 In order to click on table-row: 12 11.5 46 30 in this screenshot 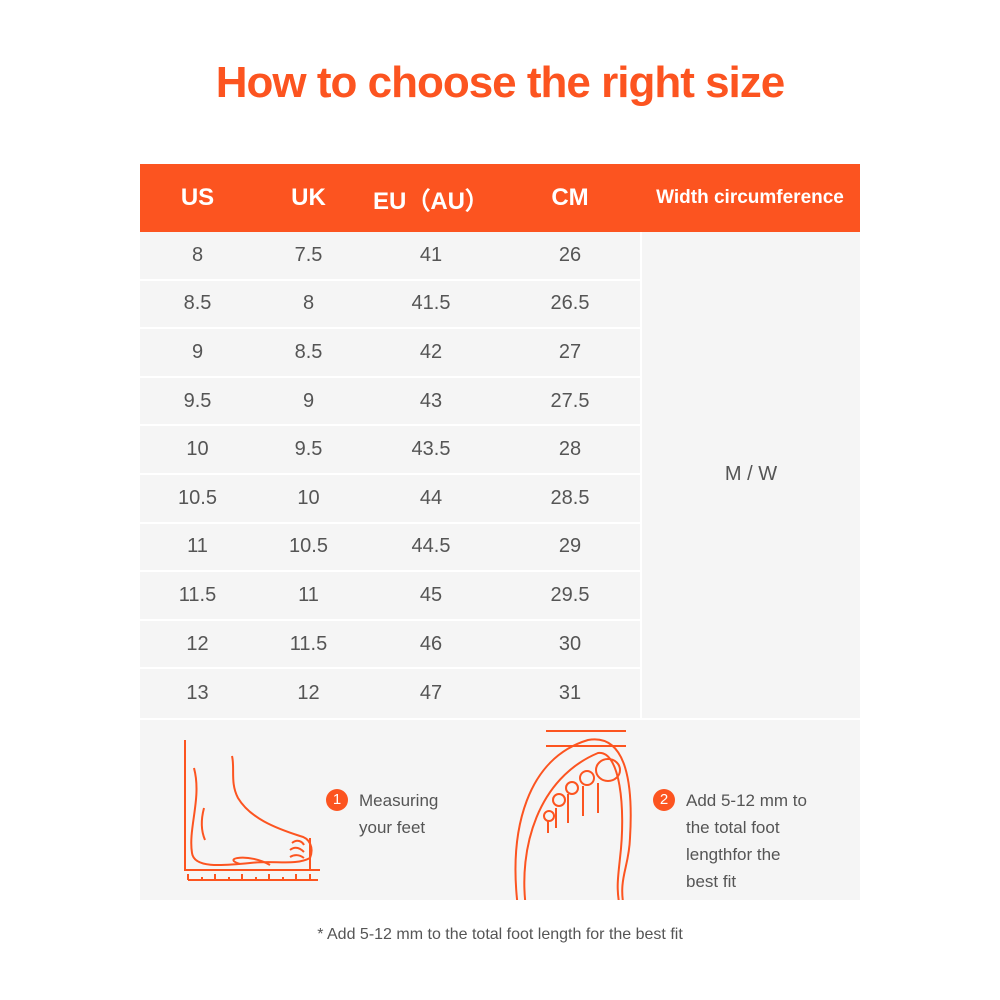, I will do `click(390, 645)`.